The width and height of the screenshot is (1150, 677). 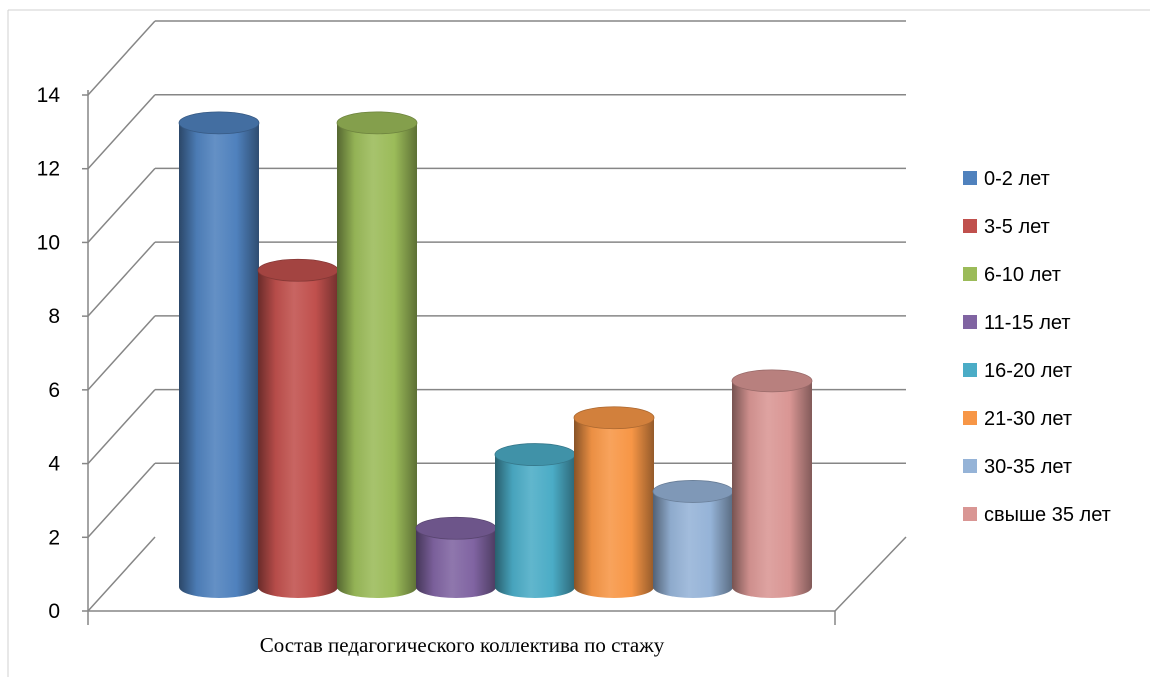 What do you see at coordinates (54, 316) in the screenshot?
I see `y-tick-label: 8` at bounding box center [54, 316].